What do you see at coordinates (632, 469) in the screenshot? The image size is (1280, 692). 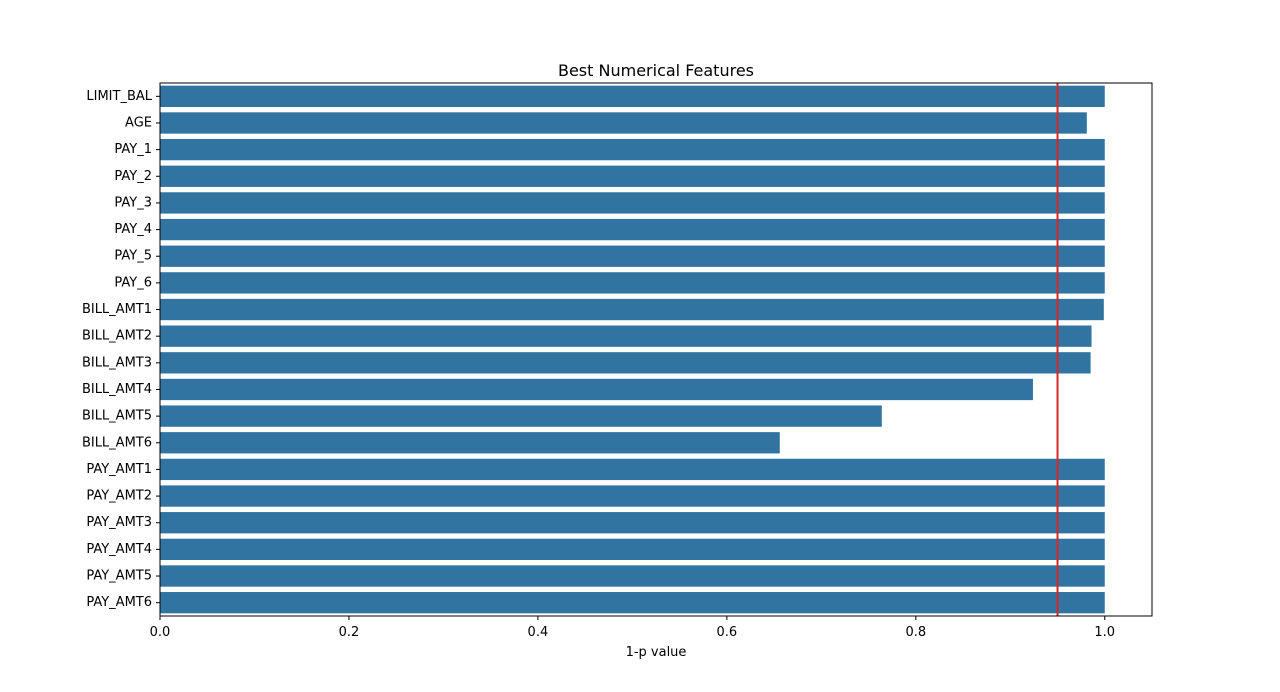 I see `bar-pay-amt1` at bounding box center [632, 469].